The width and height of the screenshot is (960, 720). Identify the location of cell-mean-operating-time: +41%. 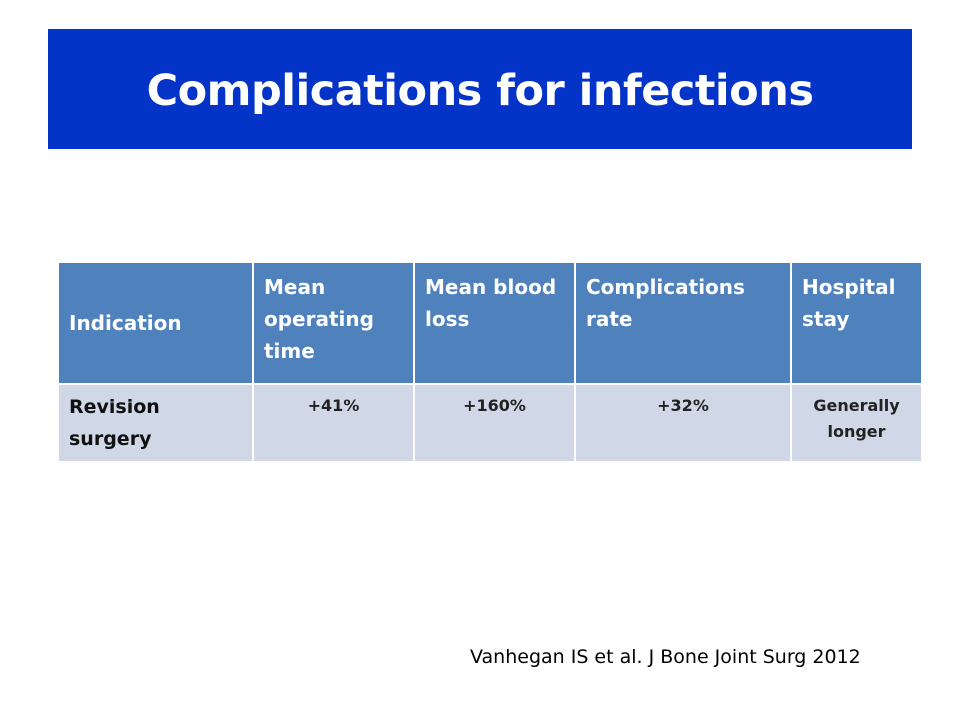
(333, 423).